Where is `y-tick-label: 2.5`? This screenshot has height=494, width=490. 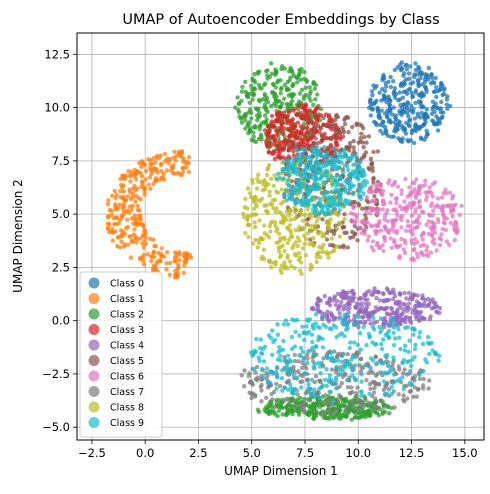 y-tick-label: 2.5 is located at coordinates (61, 267).